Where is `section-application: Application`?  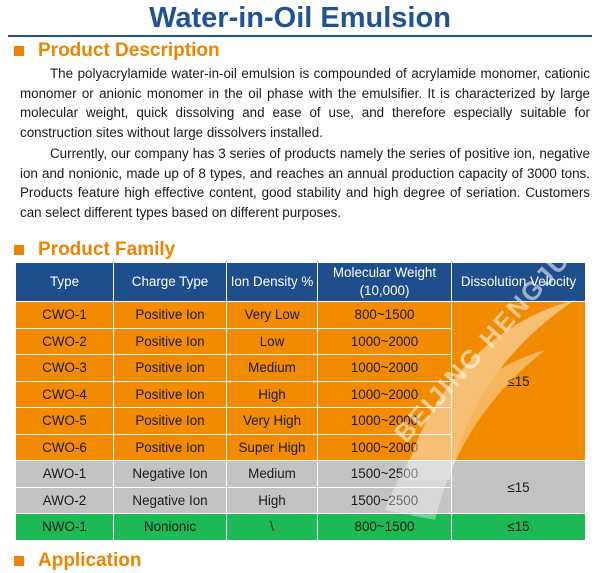 section-application: Application is located at coordinates (77, 561).